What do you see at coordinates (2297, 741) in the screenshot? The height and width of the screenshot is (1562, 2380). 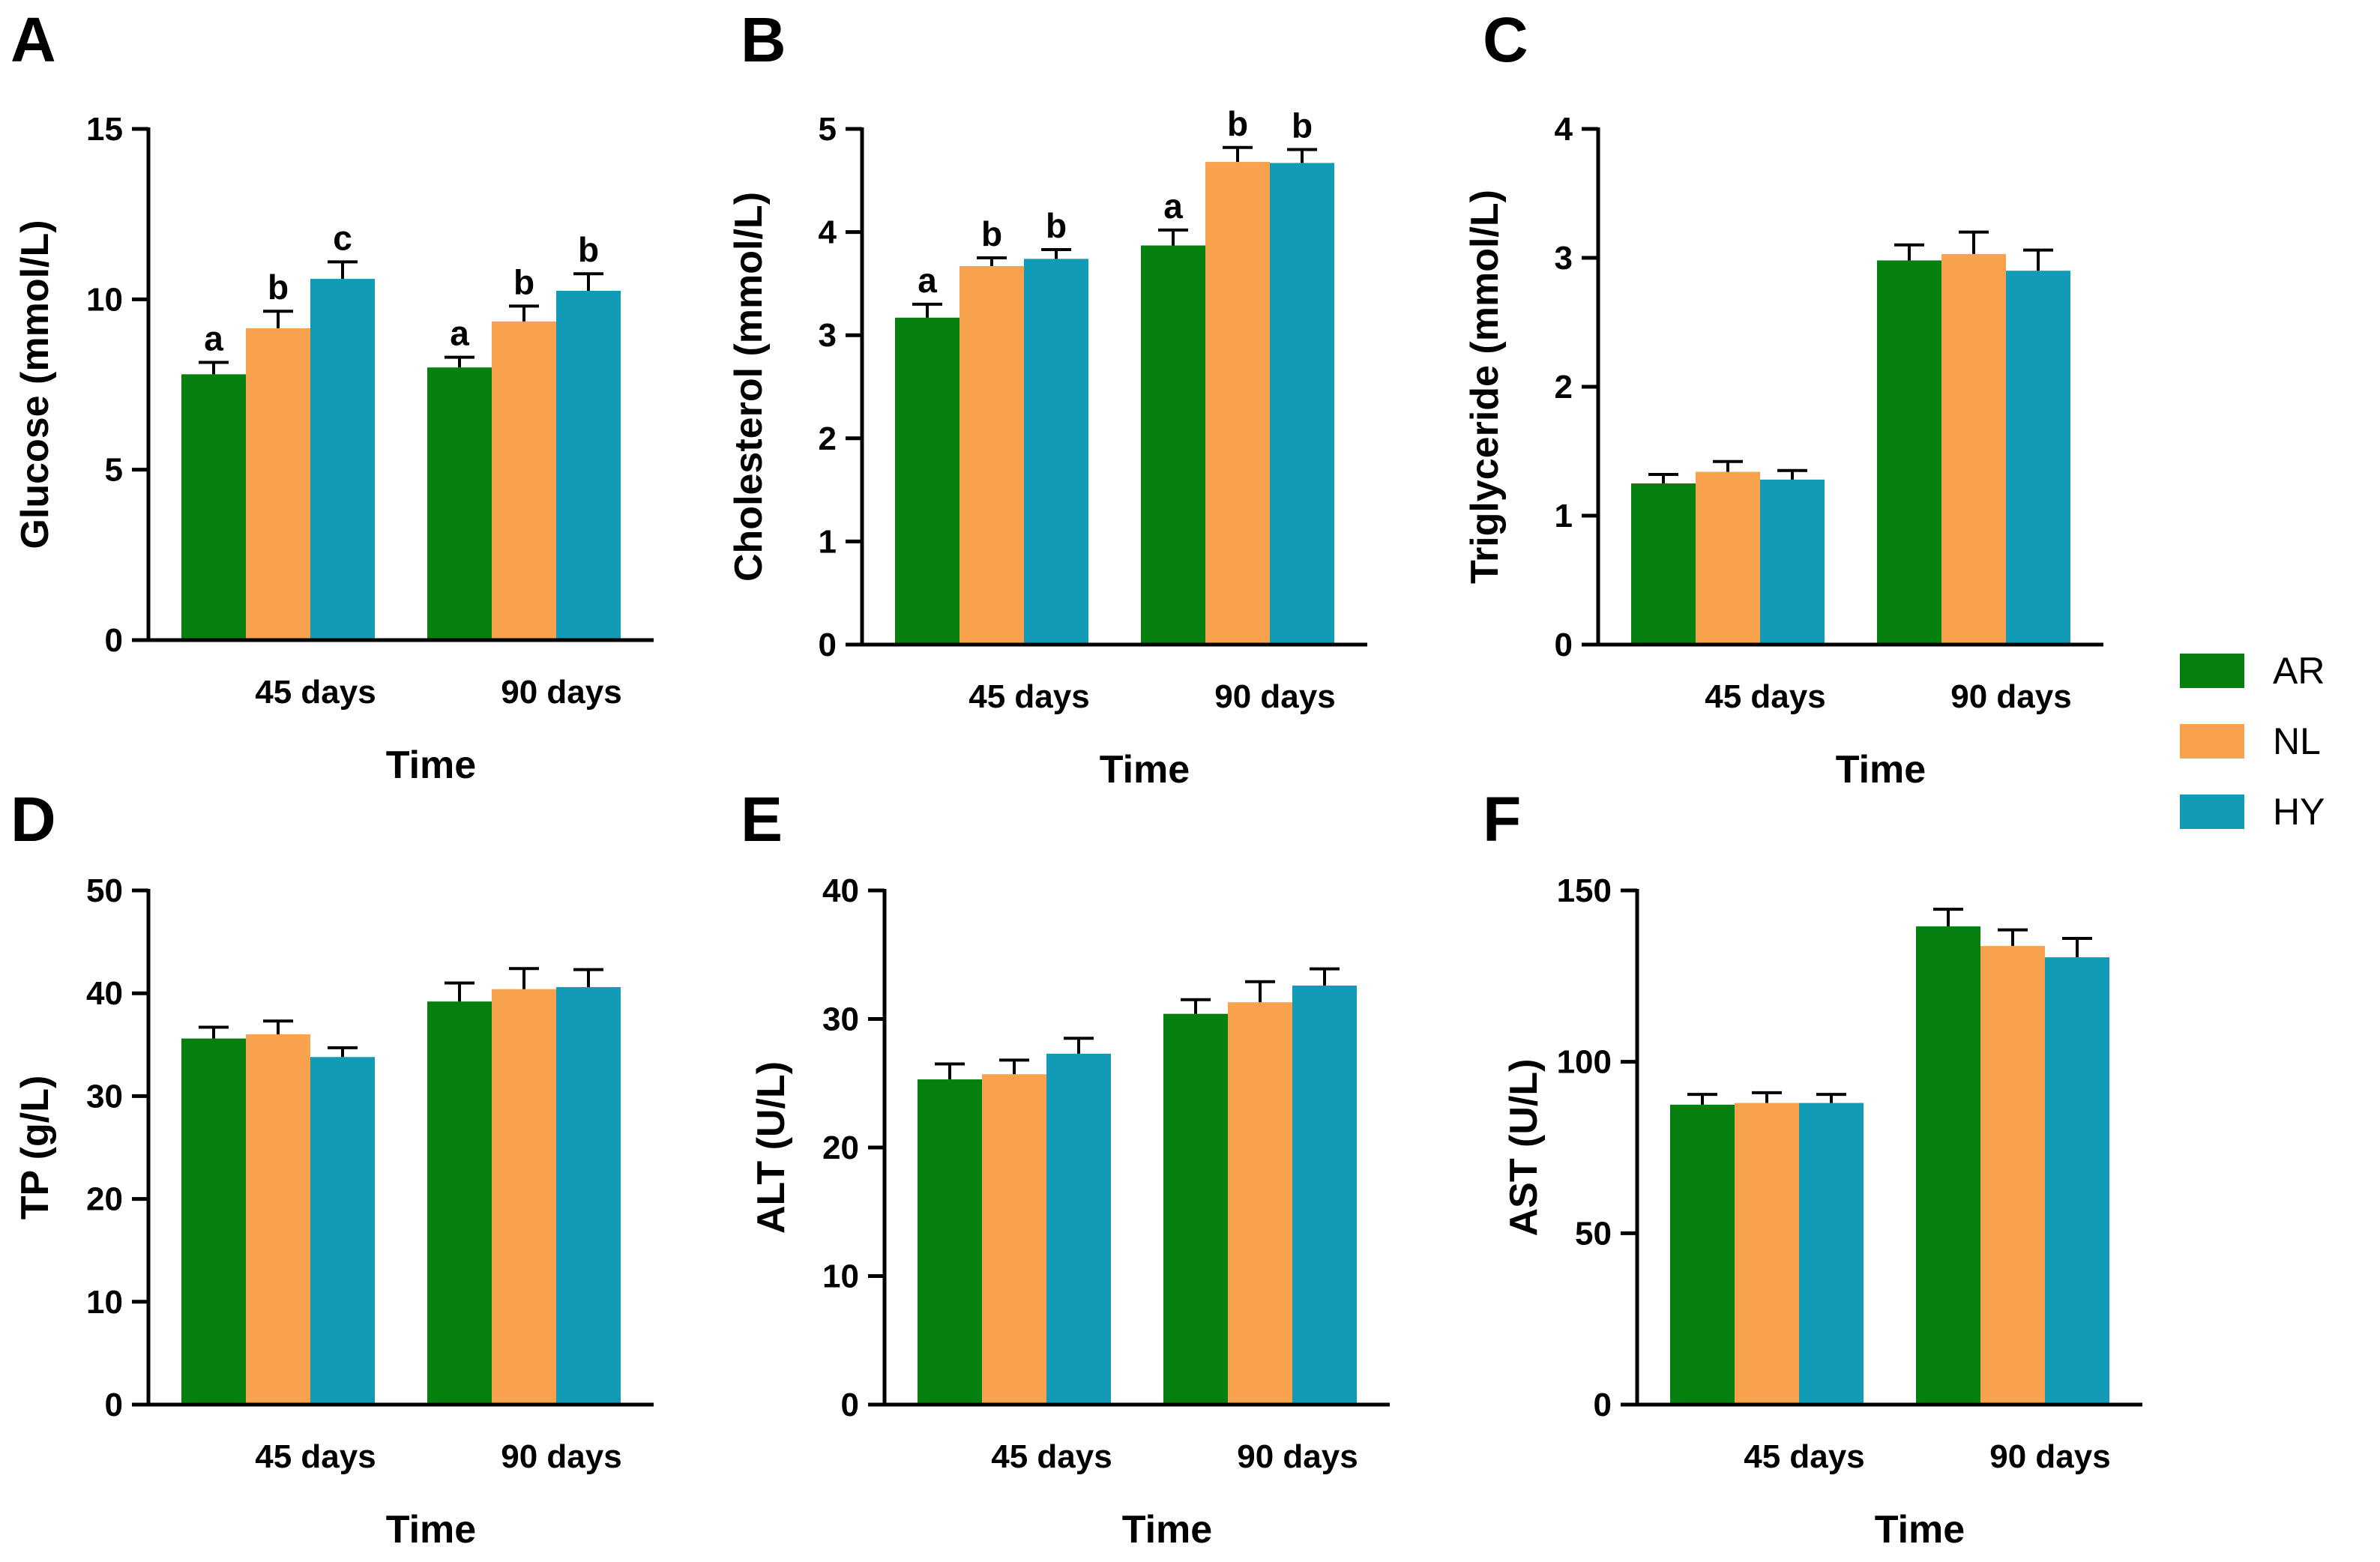 I see `legend-label-nl: NL` at bounding box center [2297, 741].